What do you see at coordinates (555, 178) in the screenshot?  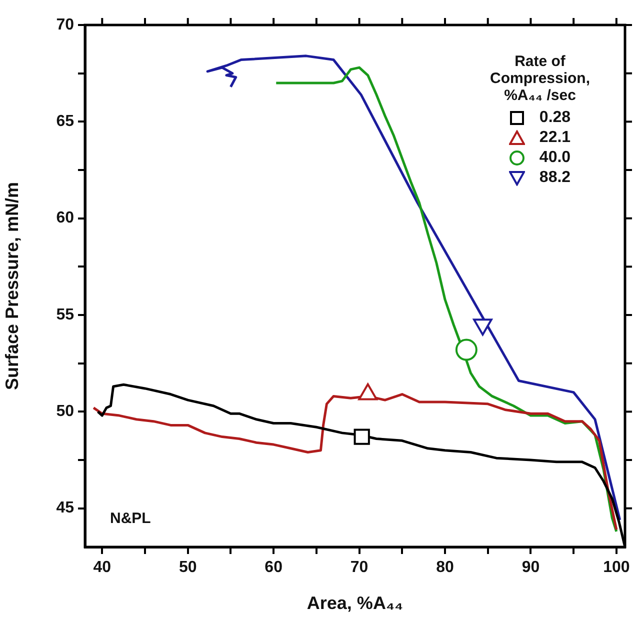 I see `legend-label: 88.2` at bounding box center [555, 178].